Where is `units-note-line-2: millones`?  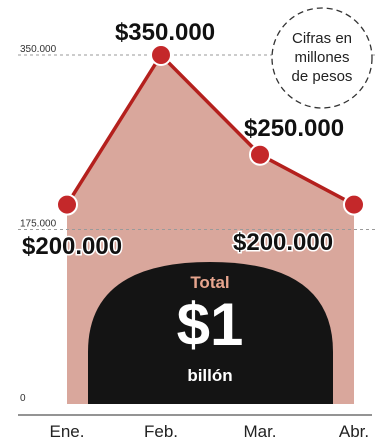 units-note-line-2: millones is located at coordinates (321, 57).